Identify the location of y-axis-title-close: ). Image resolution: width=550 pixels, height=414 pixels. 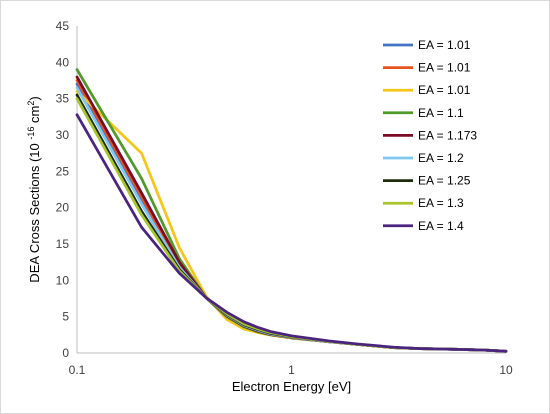
(34, 98).